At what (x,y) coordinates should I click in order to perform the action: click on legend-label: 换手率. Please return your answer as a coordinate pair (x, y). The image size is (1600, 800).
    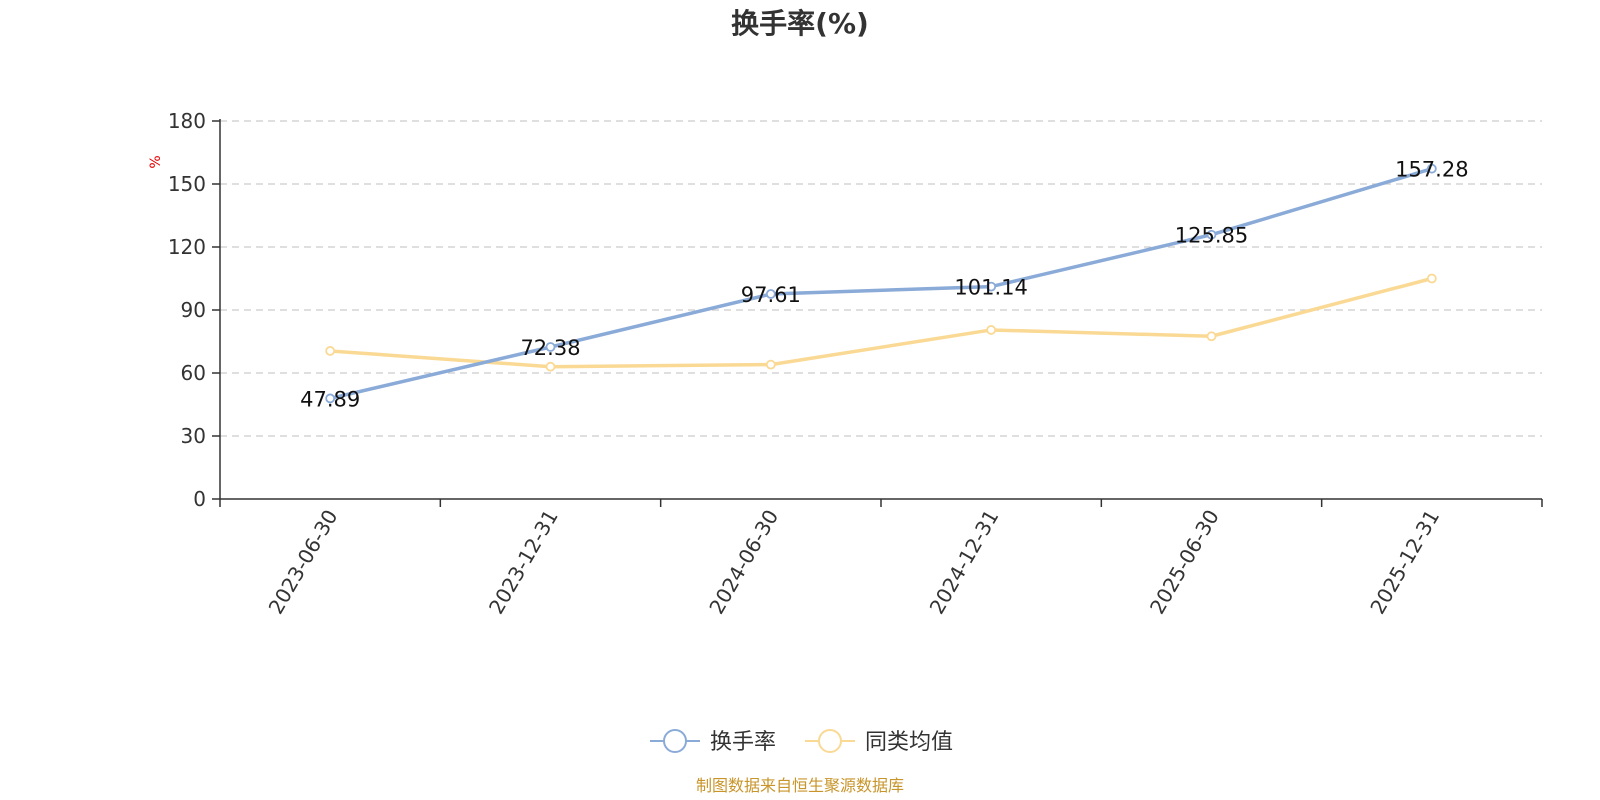
    Looking at the image, I should click on (743, 742).